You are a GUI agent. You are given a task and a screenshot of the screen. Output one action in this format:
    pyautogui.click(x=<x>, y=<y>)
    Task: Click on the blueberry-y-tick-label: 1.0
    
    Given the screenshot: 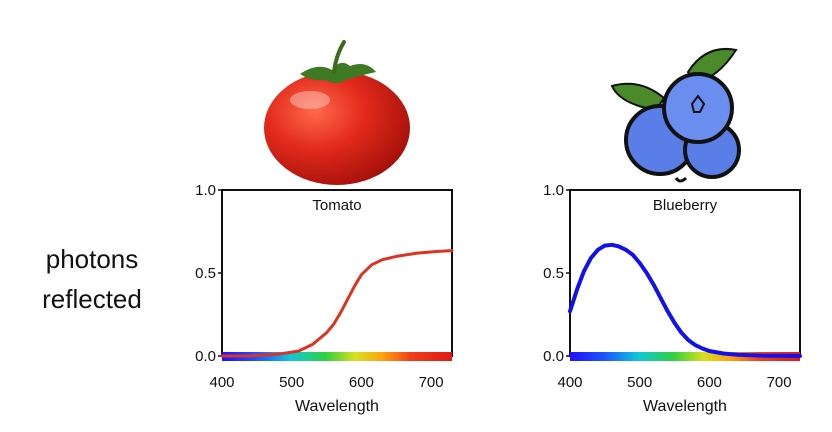 What is the action you would take?
    pyautogui.click(x=553, y=190)
    